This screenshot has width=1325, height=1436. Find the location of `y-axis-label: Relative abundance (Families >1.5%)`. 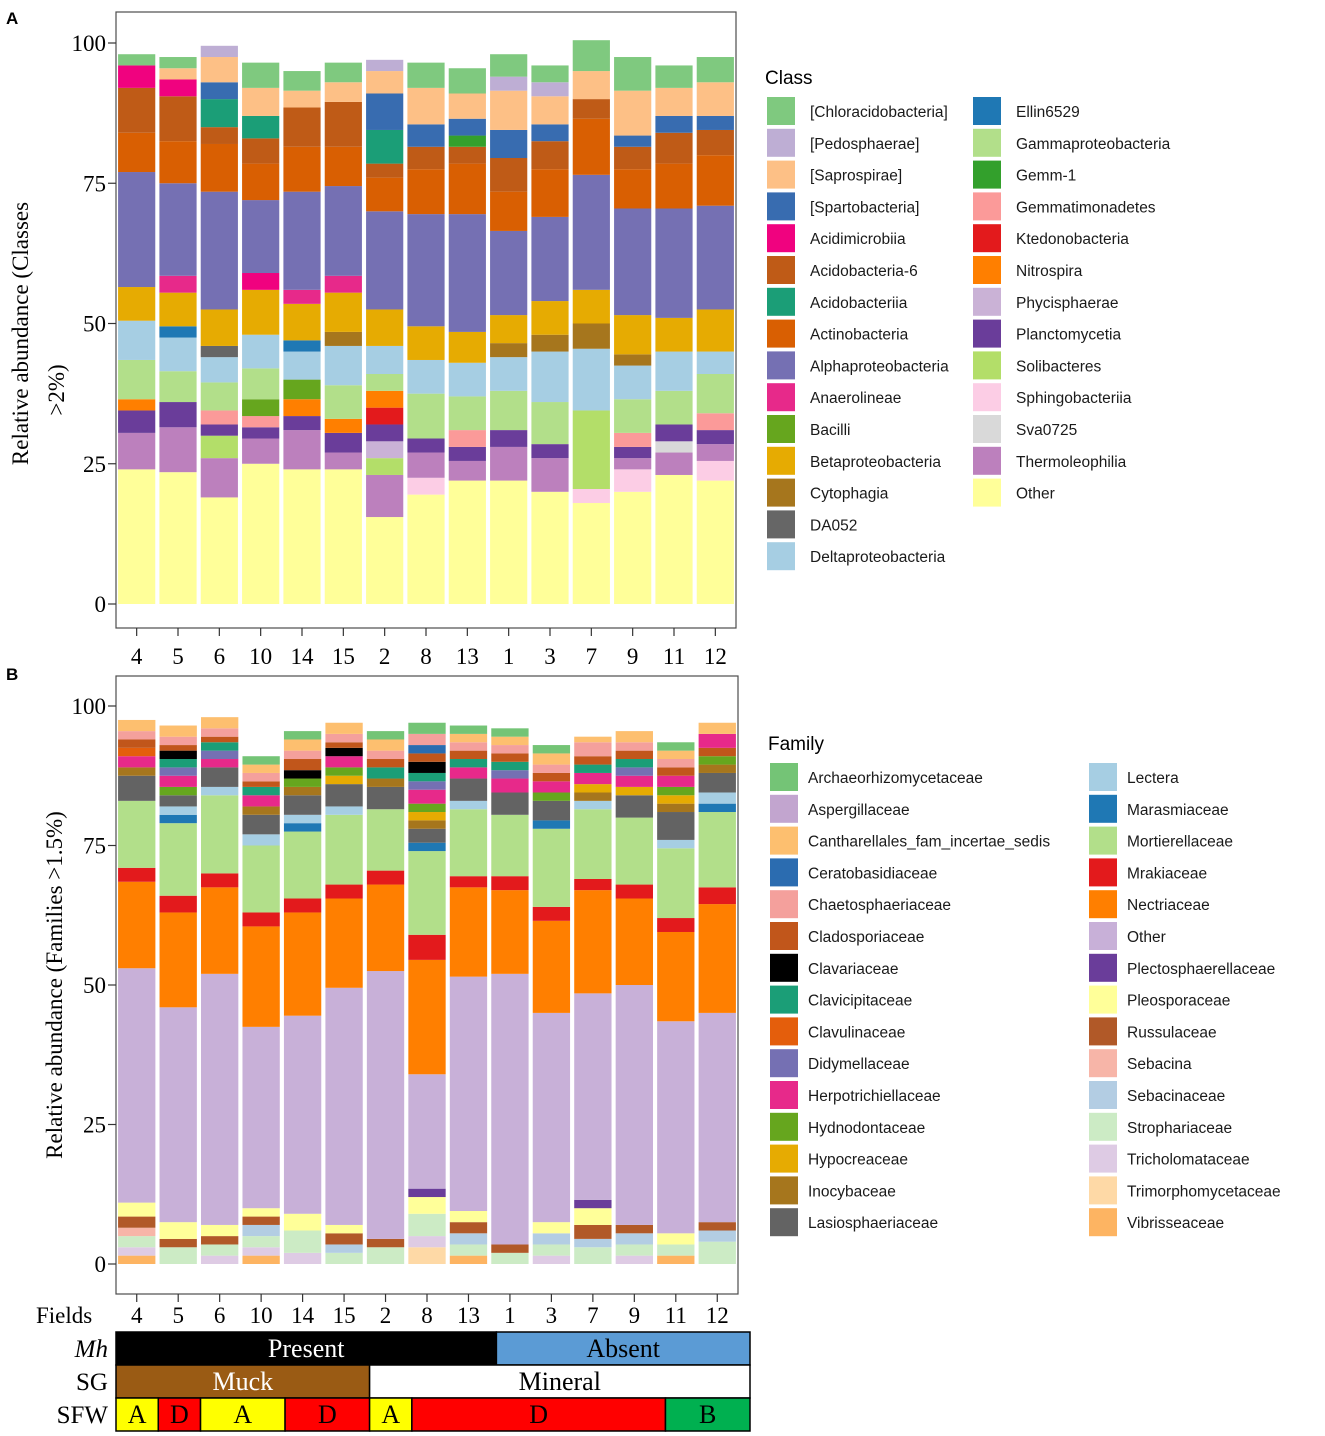

y-axis-label: Relative abundance (Families >1.5%) is located at coordinates (54, 985).